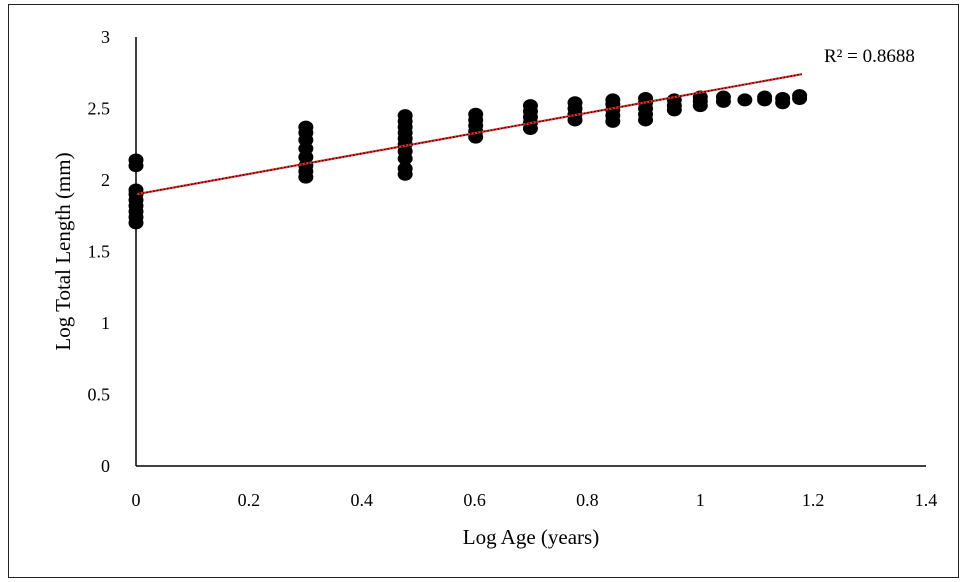 The image size is (963, 582). I want to click on y-tick-label: 3, so click(105, 37).